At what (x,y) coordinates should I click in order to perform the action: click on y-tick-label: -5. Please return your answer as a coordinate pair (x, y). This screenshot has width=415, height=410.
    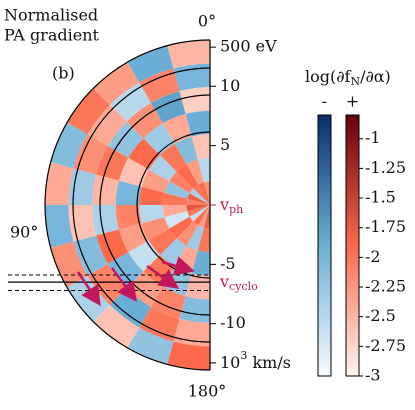
    Looking at the image, I should click on (228, 263).